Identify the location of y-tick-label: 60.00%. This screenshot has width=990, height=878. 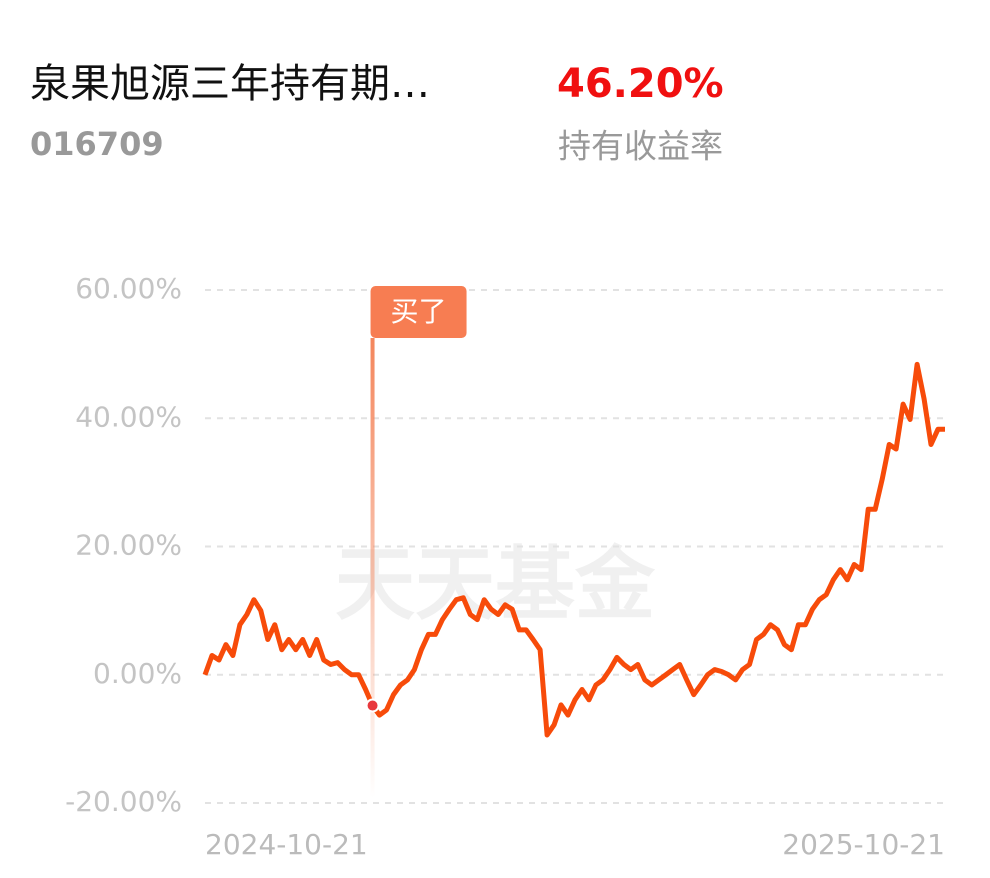
(128, 288).